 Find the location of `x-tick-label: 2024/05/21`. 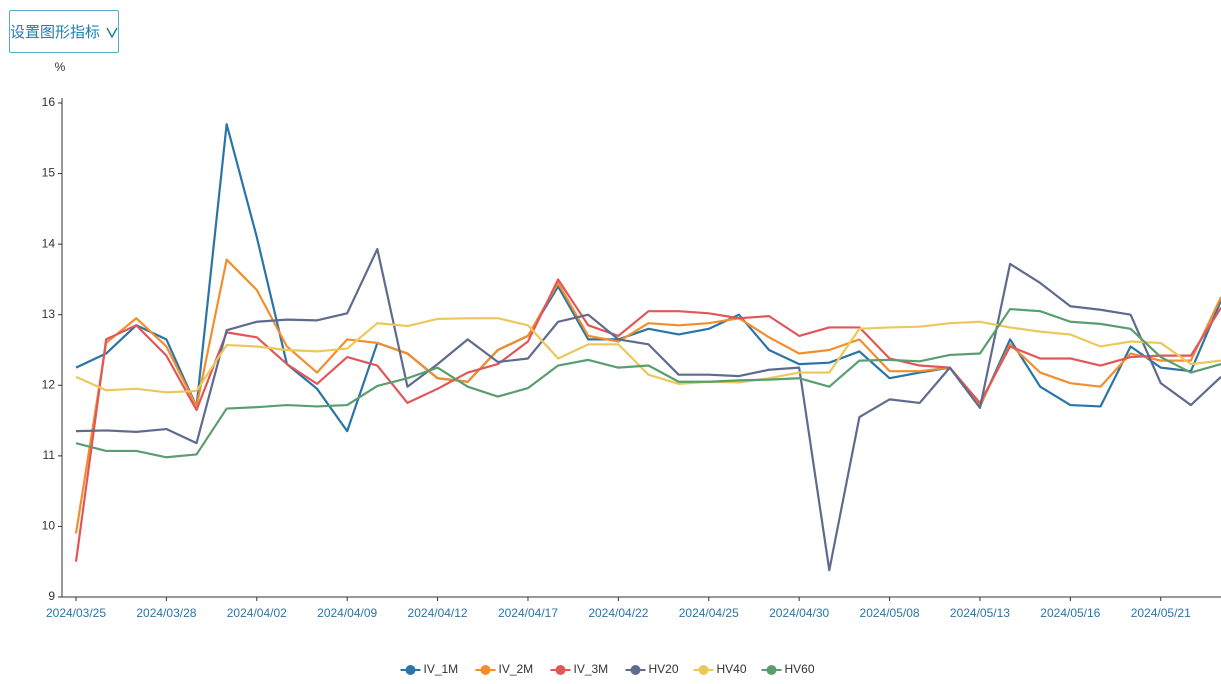

x-tick-label: 2024/05/21 is located at coordinates (1161, 613).